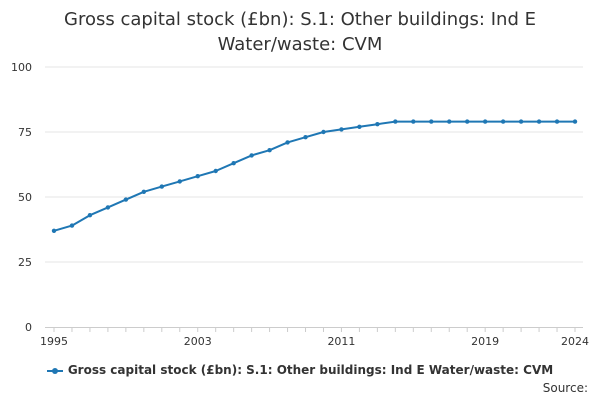 Image resolution: width=600 pixels, height=400 pixels. What do you see at coordinates (25, 197) in the screenshot?
I see `y-tick-label: 50` at bounding box center [25, 197].